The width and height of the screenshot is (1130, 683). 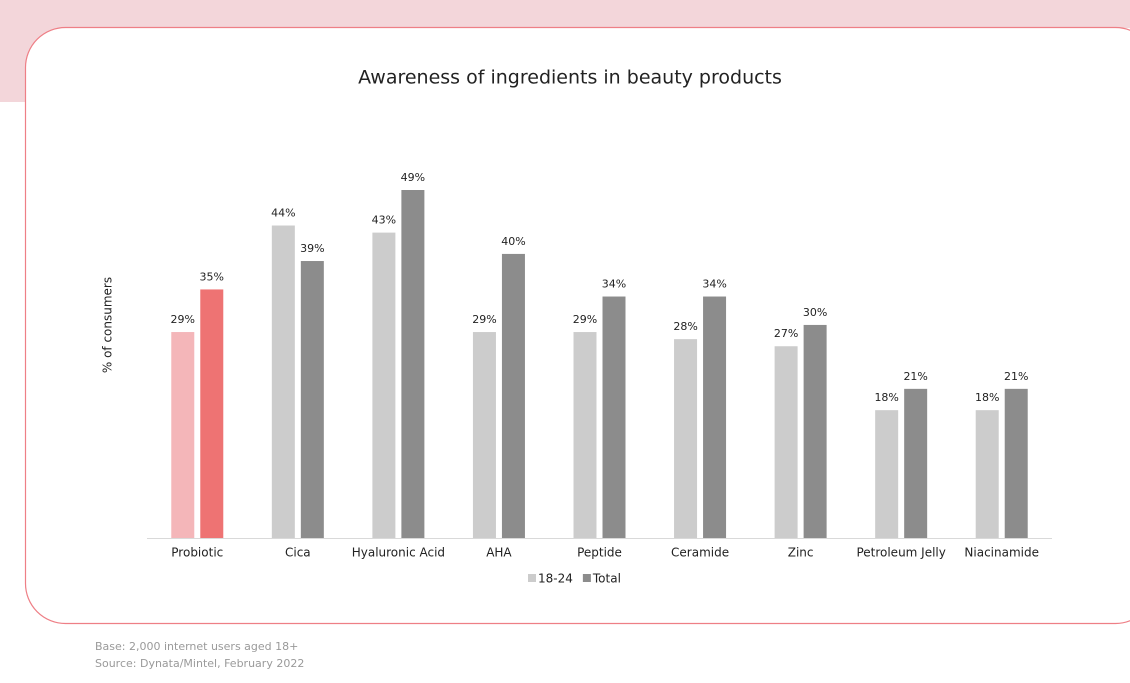 What do you see at coordinates (1001, 553) in the screenshot?
I see `x-tick-label: Niacinamide` at bounding box center [1001, 553].